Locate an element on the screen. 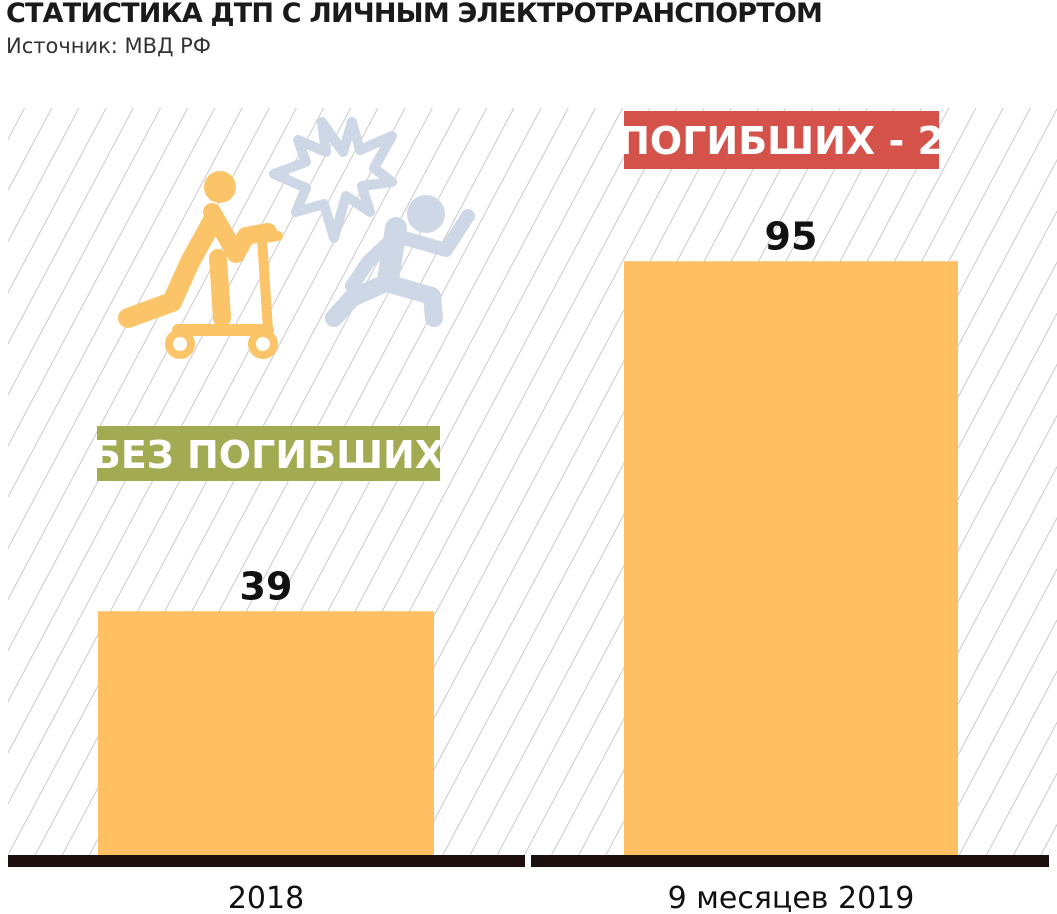 This screenshot has width=1057, height=914. annotation-badge-2019: ПОГИБШИХ - 2 is located at coordinates (781, 140).